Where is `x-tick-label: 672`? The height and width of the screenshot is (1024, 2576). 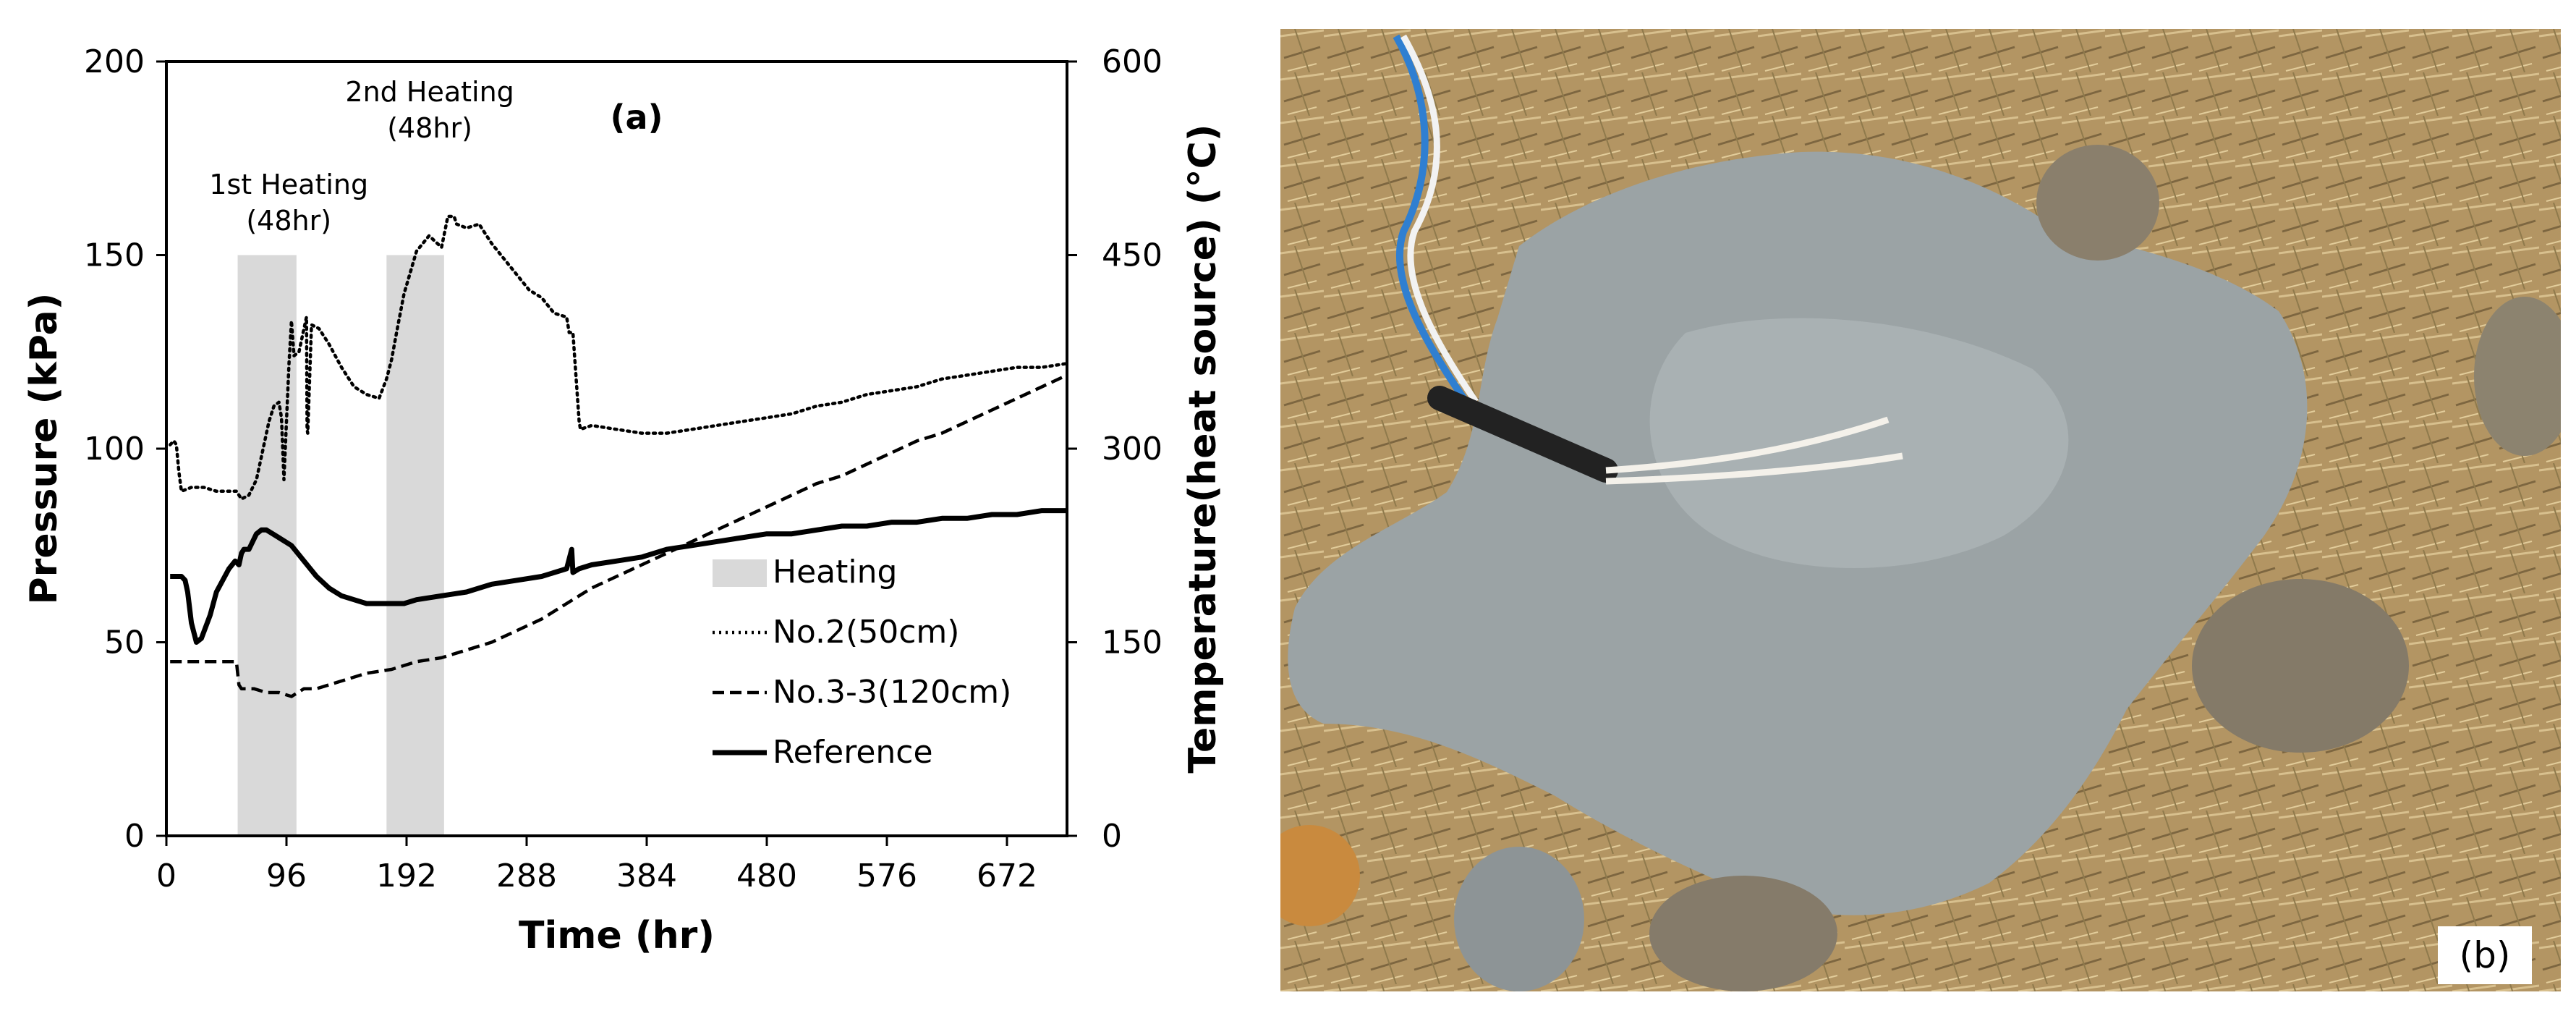
x-tick-label: 672 is located at coordinates (1007, 876).